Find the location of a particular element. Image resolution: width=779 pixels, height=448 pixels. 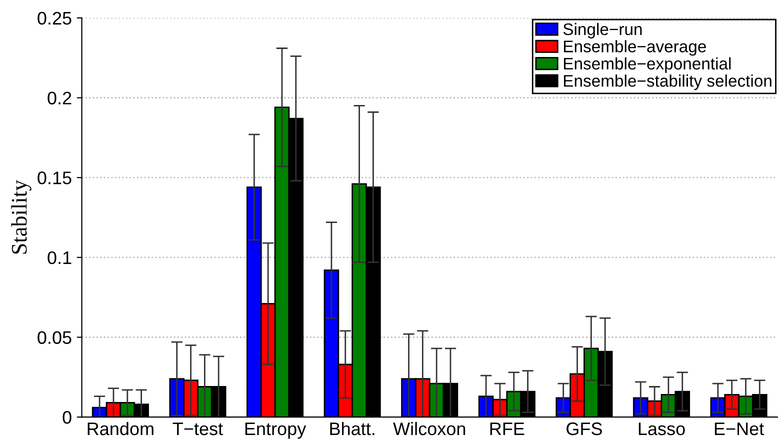

legend-label: Single−run is located at coordinates (602, 30).